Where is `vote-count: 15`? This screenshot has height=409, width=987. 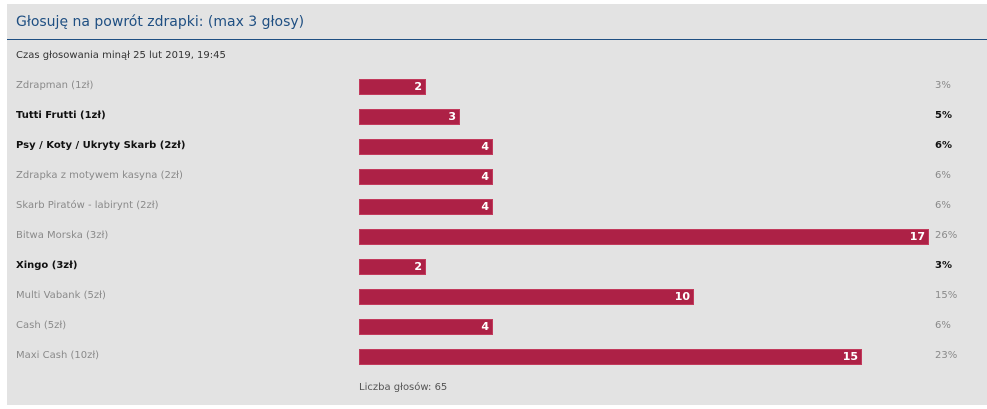
vote-count: 15 is located at coordinates (850, 356).